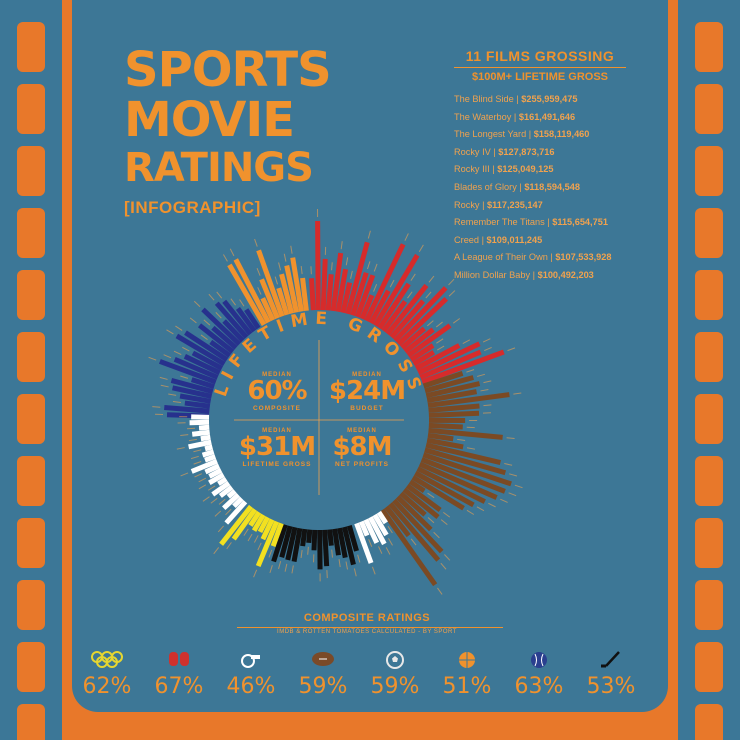 The image size is (740, 740). I want to click on sport-rating-value: 51%, so click(467, 686).